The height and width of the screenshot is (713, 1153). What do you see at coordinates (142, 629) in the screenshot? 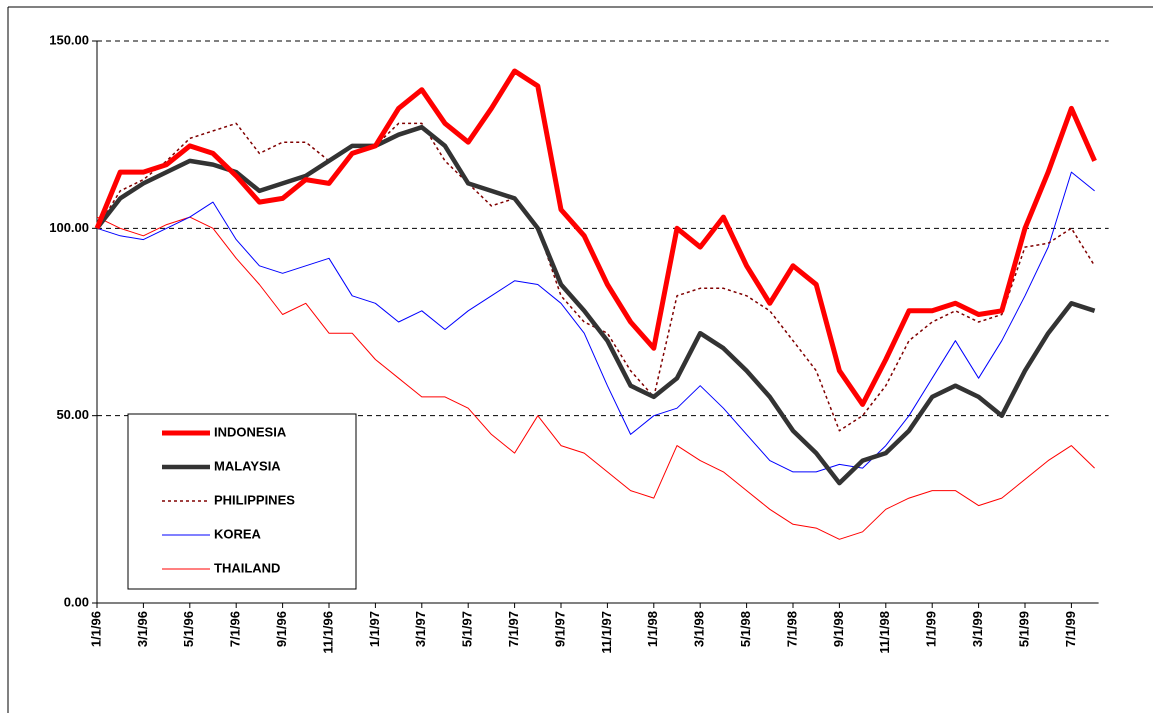
I see `x-tick-label: 3/1/96` at bounding box center [142, 629].